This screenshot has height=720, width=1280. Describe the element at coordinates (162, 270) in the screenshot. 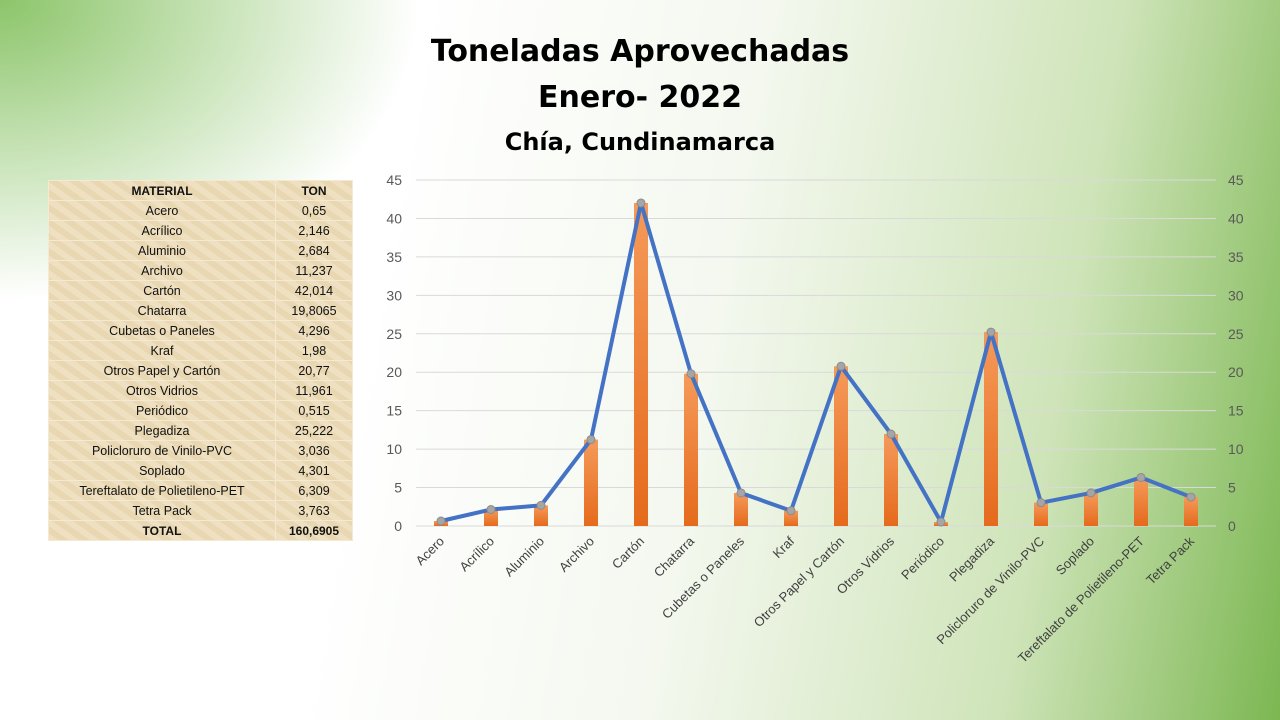

I see `material-cell: Archivo` at that location.